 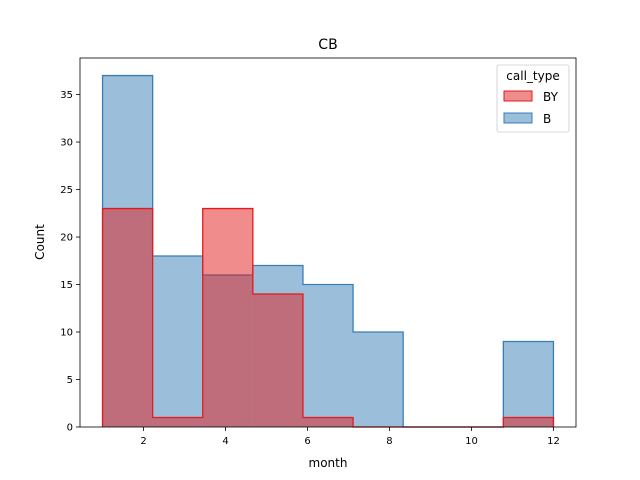 What do you see at coordinates (307, 441) in the screenshot?
I see `x-tick-label-6: 6` at bounding box center [307, 441].